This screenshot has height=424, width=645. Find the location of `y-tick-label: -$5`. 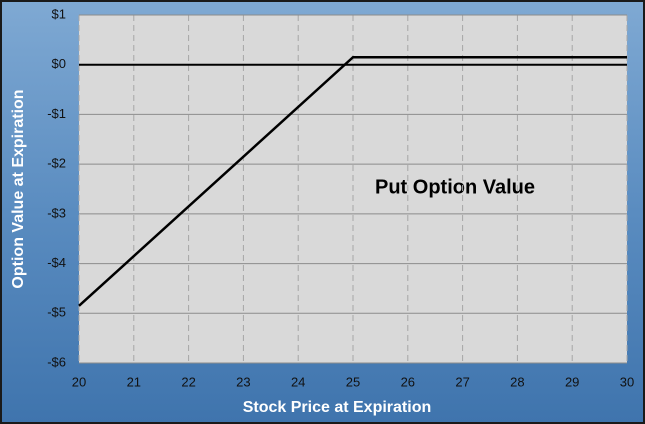

y-tick-label: -$5 is located at coordinates (56, 312).